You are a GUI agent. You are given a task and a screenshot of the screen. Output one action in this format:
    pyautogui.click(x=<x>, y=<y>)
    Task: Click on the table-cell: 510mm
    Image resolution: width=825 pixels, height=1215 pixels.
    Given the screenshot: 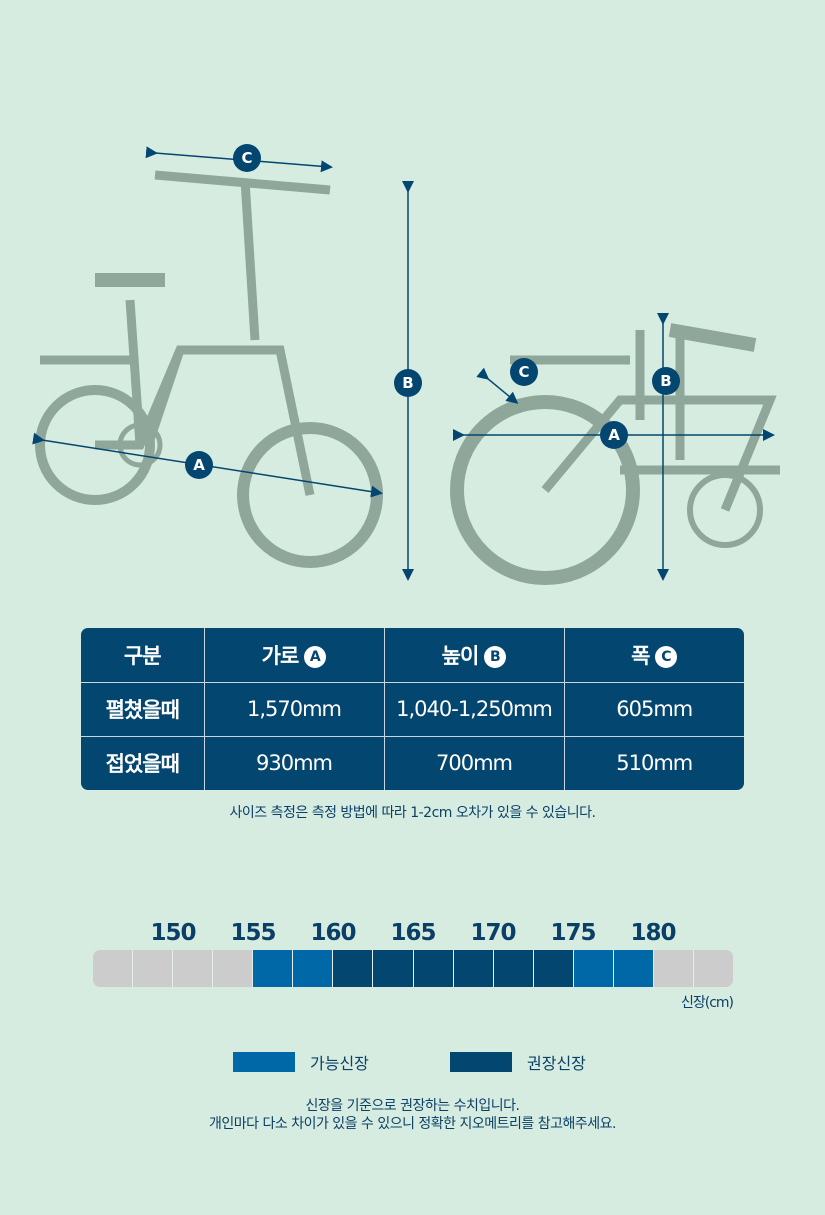 What is the action you would take?
    pyautogui.click(x=653, y=762)
    